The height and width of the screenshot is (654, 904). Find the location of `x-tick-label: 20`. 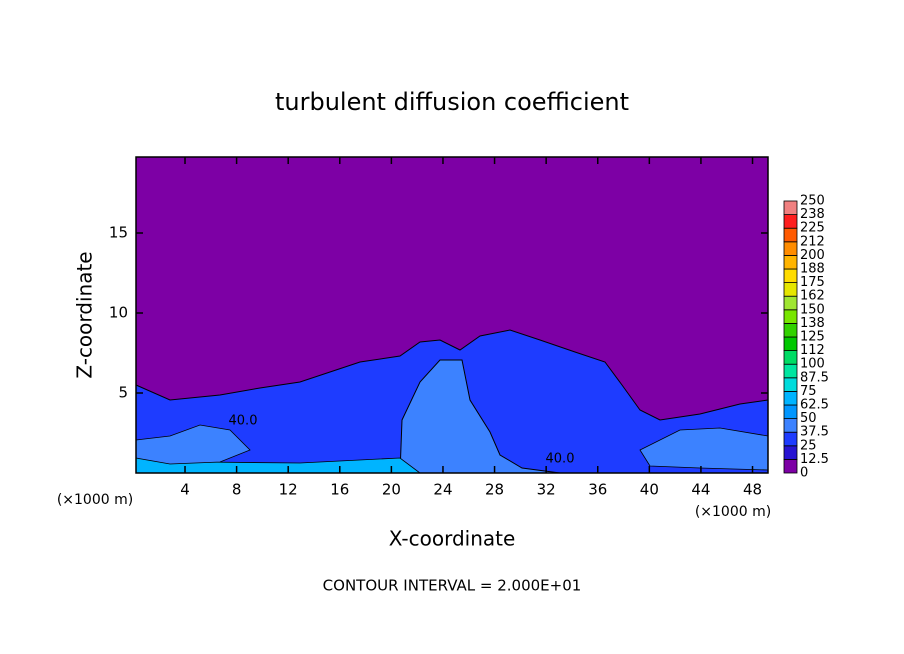

x-tick-label: 20 is located at coordinates (391, 490).